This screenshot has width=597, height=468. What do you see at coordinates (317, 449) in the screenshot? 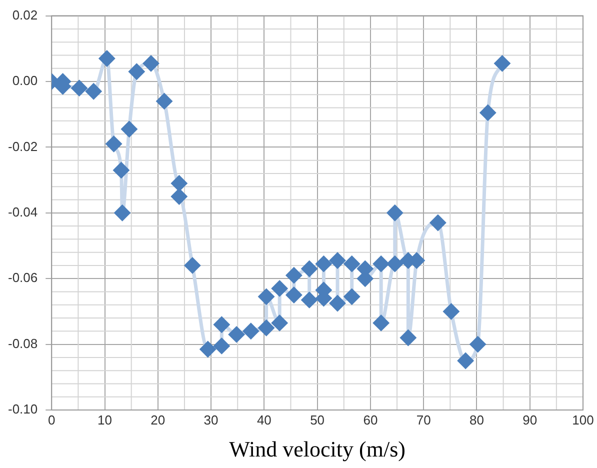
I see `x-axis-title: Wind velocity (m/s)` at bounding box center [317, 449].